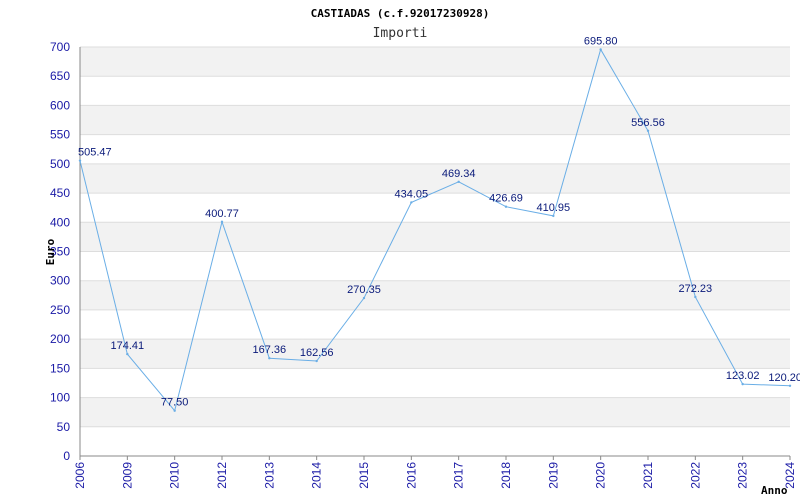 The height and width of the screenshot is (500, 800). I want to click on x-tick-label: 2020, so click(601, 475).